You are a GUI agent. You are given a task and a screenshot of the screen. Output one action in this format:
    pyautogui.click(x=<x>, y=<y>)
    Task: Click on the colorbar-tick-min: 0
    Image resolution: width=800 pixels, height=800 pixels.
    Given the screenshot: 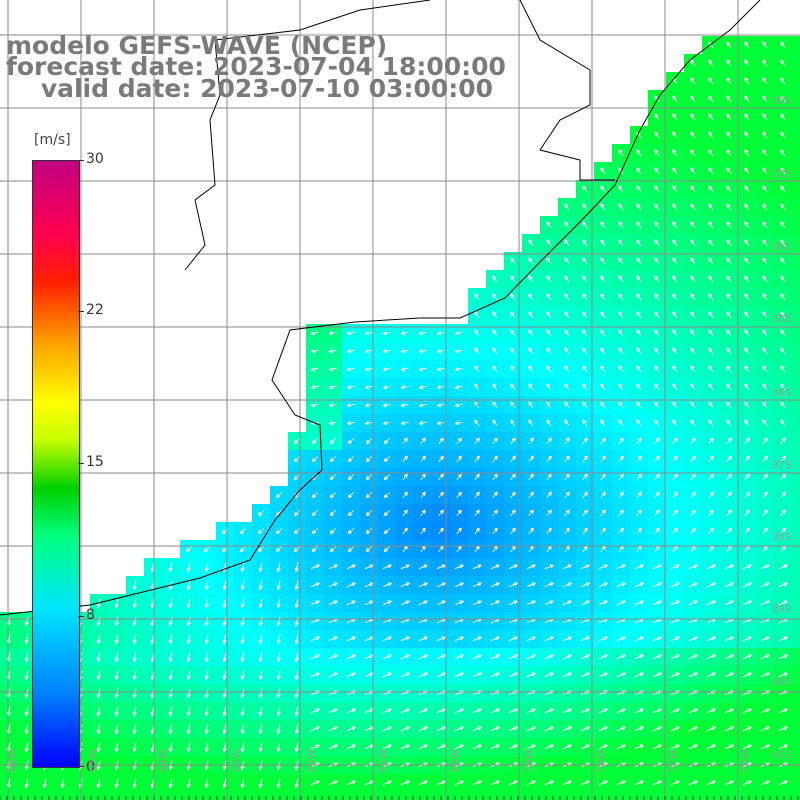 What is the action you would take?
    pyautogui.click(x=90, y=767)
    